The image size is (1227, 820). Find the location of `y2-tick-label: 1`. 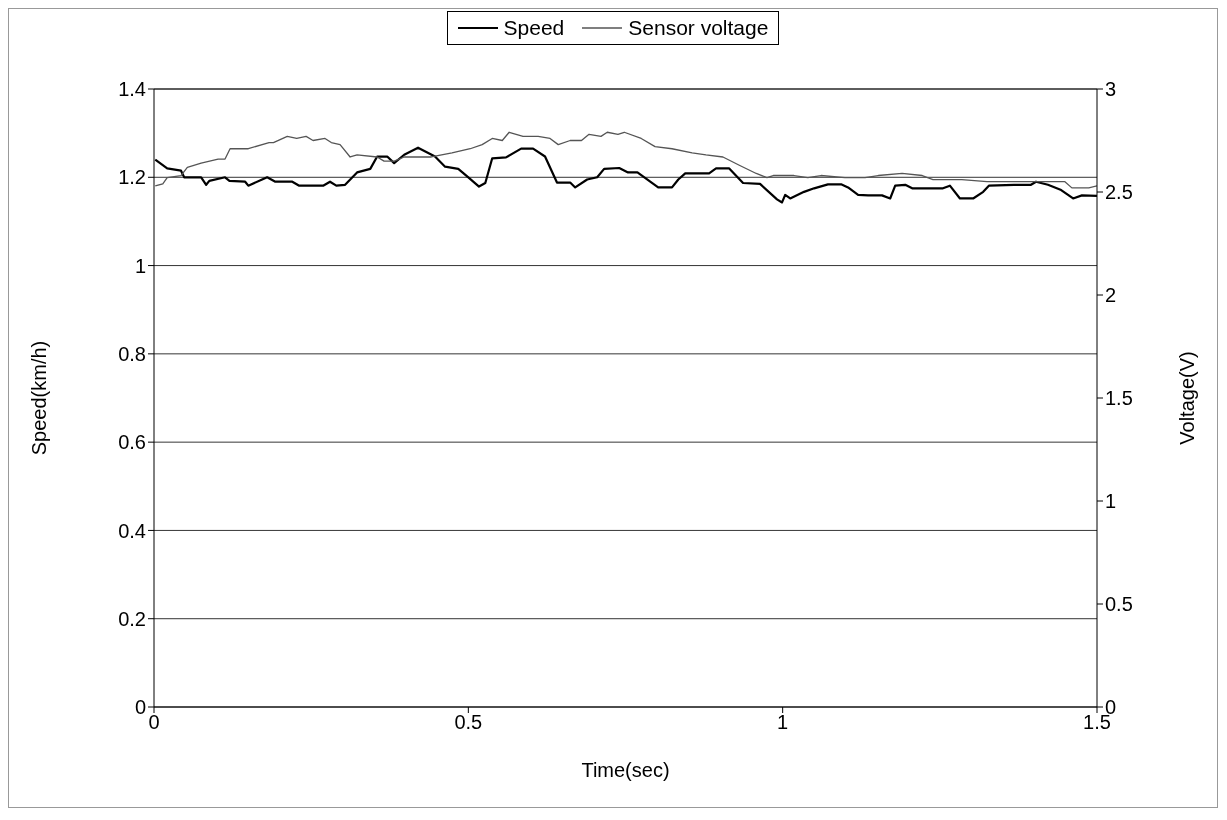

y2-tick-label: 1 is located at coordinates (1111, 501).